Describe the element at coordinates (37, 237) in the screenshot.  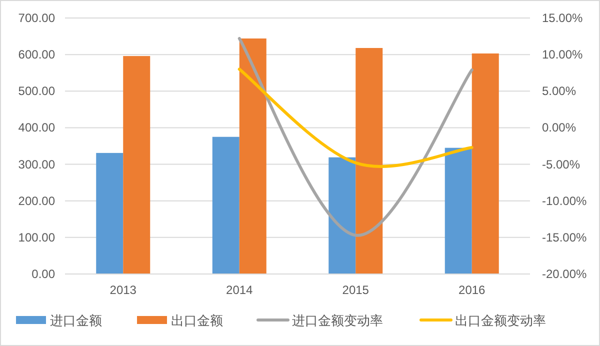
I see `y-tick-label: 100.00` at that location.